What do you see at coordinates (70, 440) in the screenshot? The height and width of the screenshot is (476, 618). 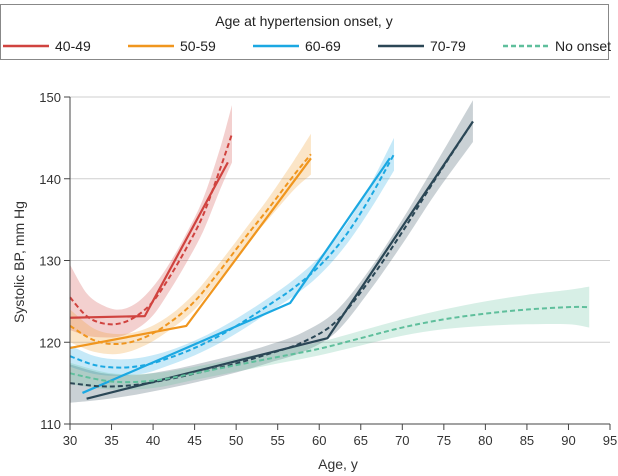 I see `x-tick-label-30: 30` at bounding box center [70, 440].